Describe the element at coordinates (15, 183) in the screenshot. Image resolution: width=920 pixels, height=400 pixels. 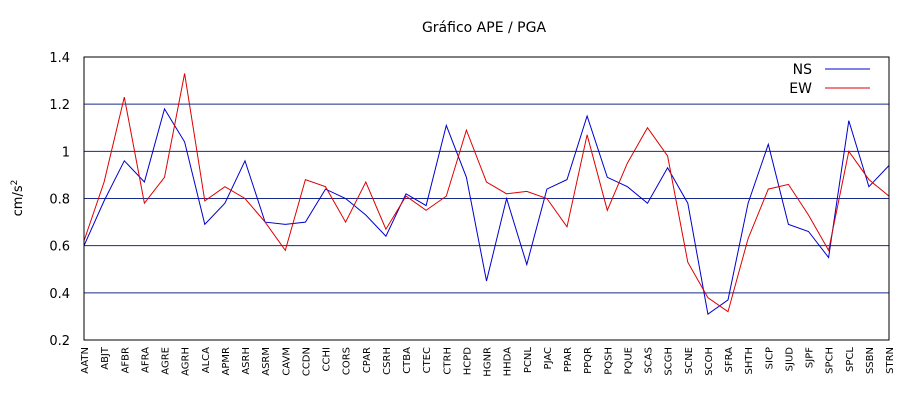
I see `y-axis-label-exponent: 2` at that location.